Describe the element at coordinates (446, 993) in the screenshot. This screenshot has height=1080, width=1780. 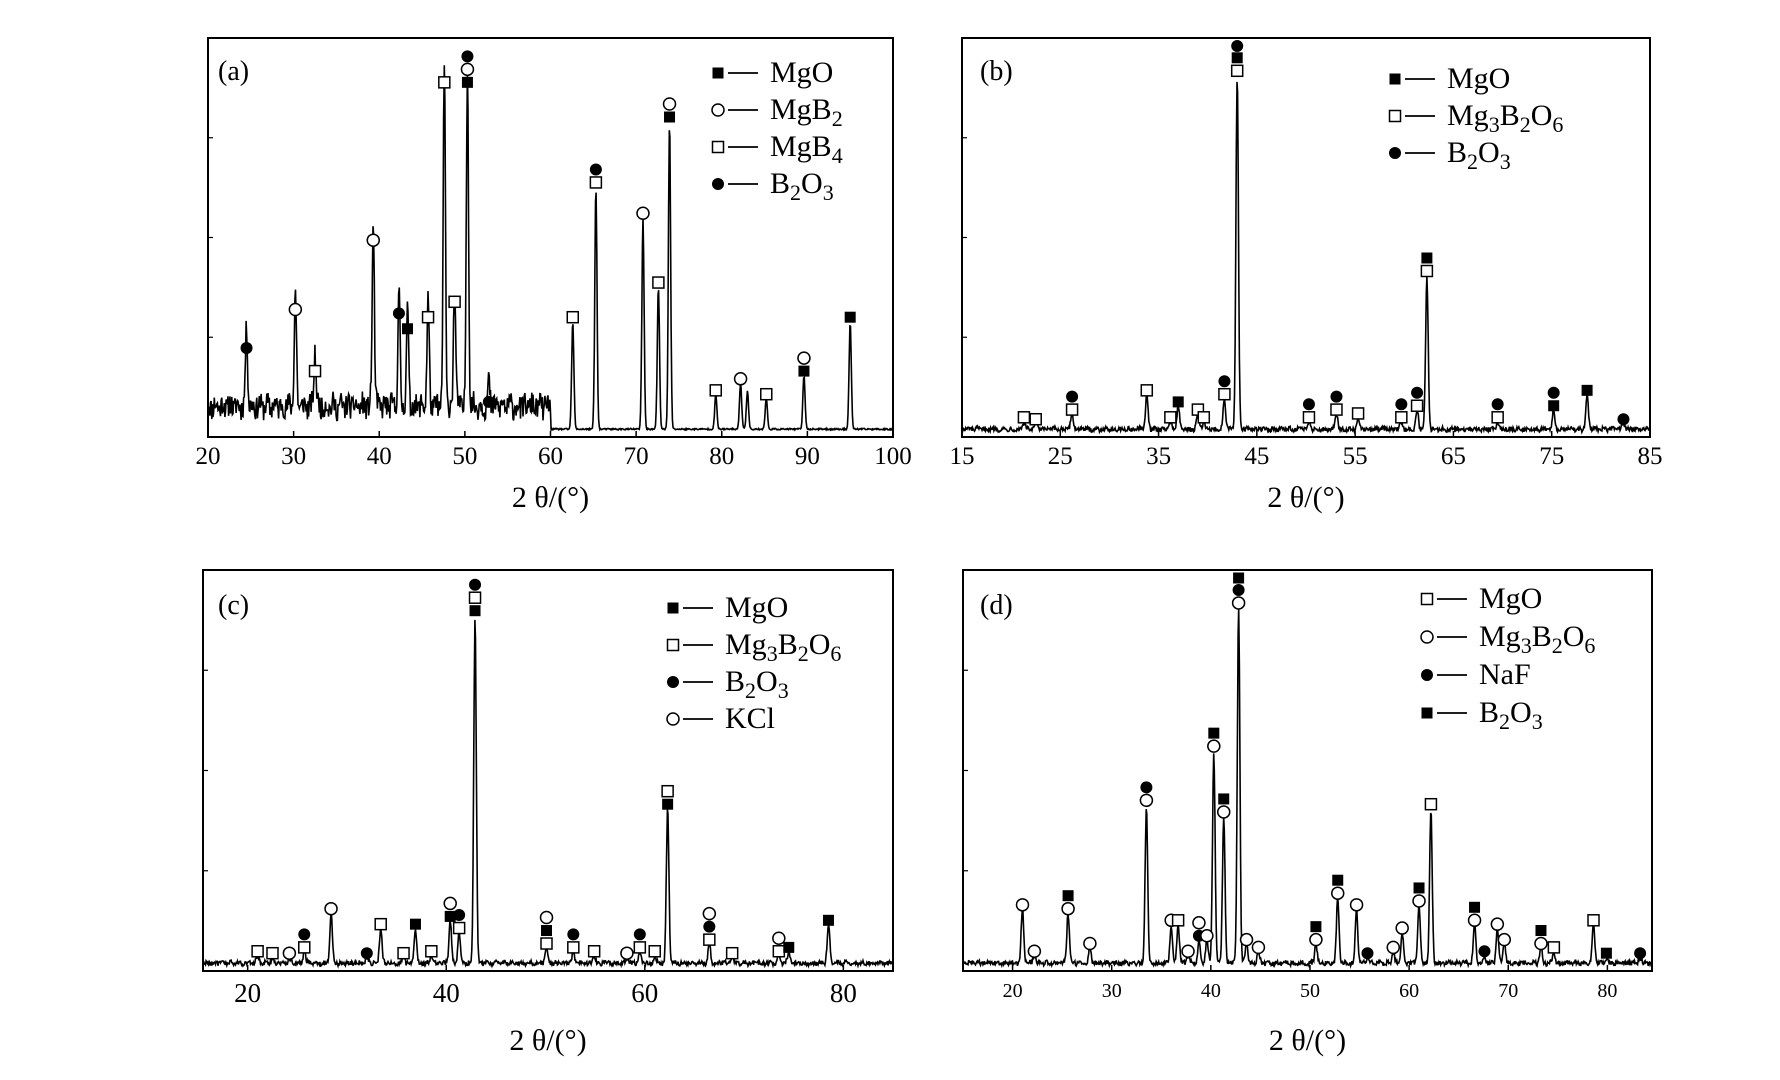
I see `x-tick-label: 40` at that location.